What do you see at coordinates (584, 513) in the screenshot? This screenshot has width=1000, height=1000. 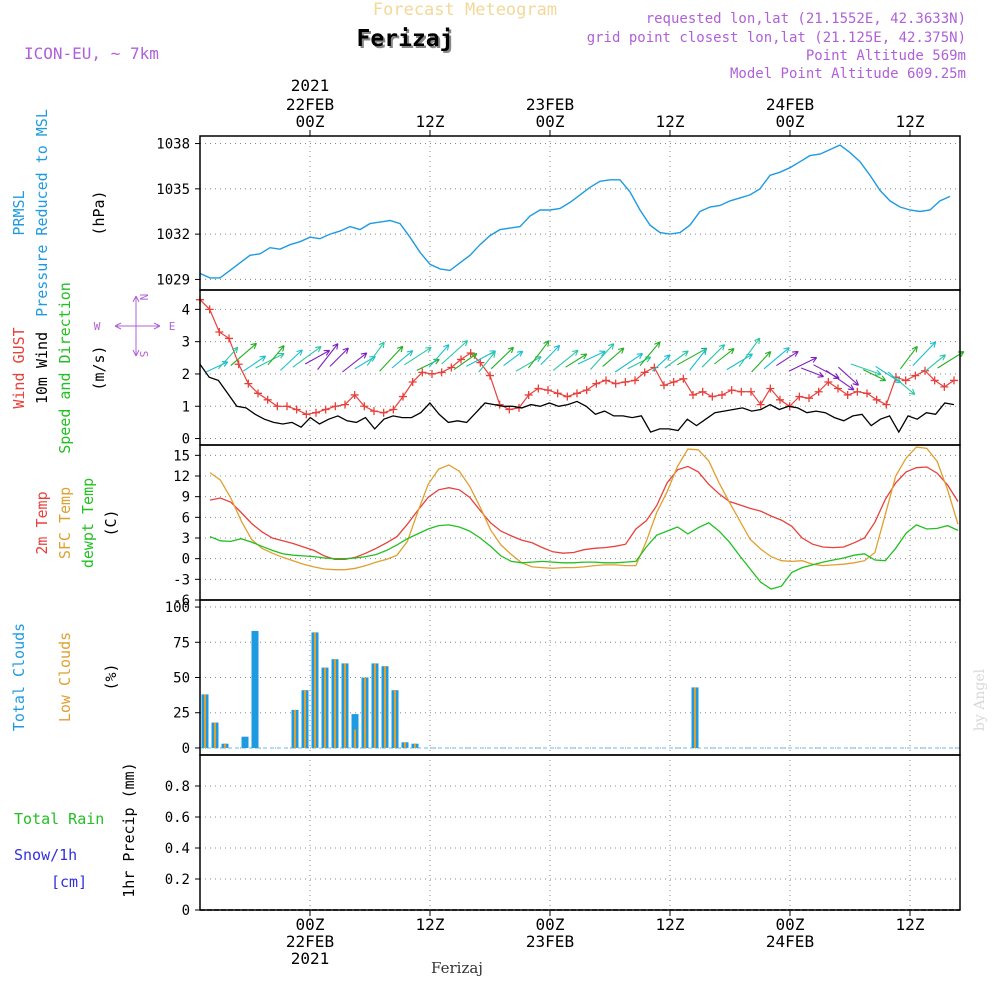 I see `temp-2m-line` at bounding box center [584, 513].